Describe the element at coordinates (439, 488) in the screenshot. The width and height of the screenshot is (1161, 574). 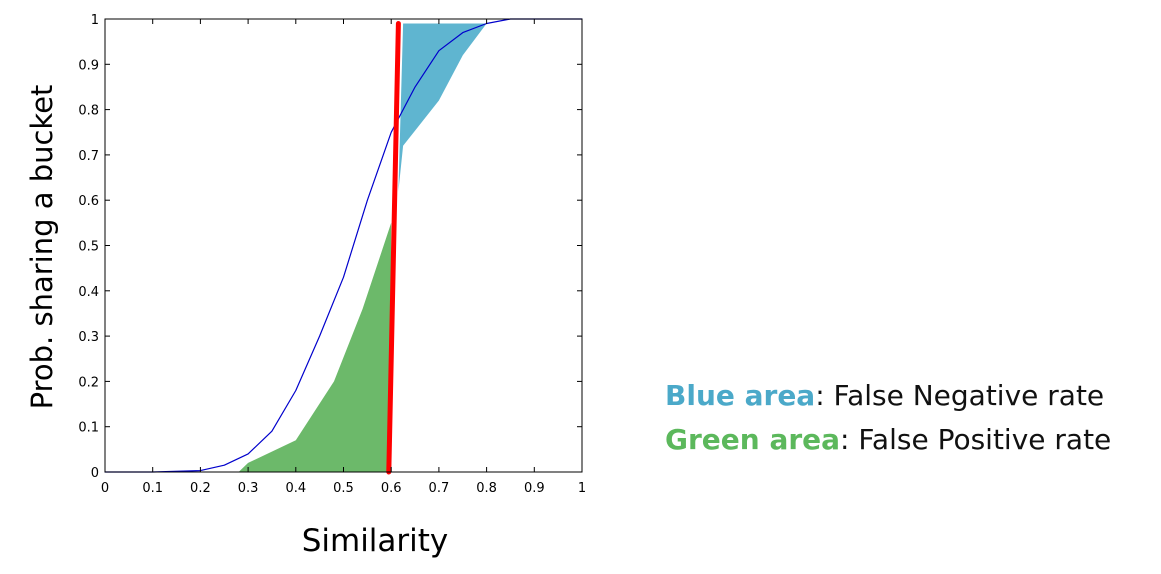
I see `x-tick-label: 0.7` at that location.